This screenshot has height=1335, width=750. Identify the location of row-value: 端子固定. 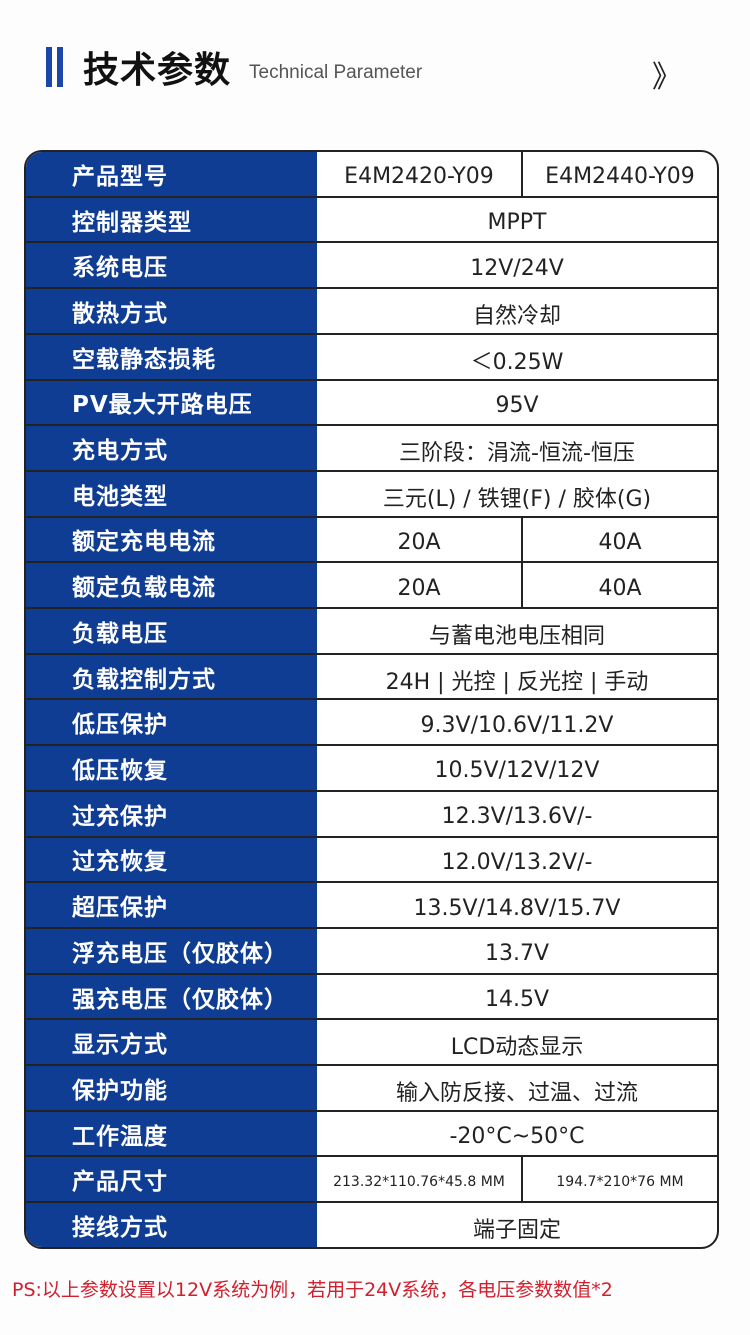
(516, 1231).